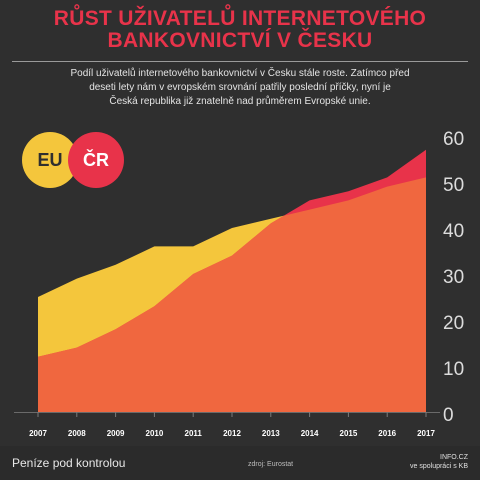  What do you see at coordinates (77, 433) in the screenshot?
I see `x-tick-label: 2008` at bounding box center [77, 433].